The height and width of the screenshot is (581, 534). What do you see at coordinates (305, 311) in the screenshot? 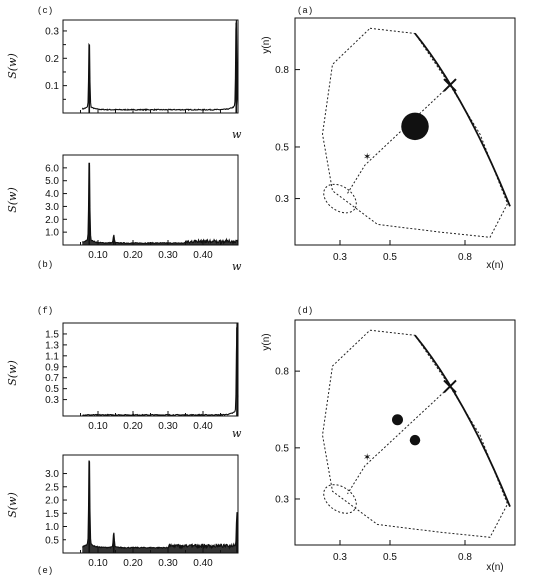
I see `panel-label: (d)` at bounding box center [305, 311].